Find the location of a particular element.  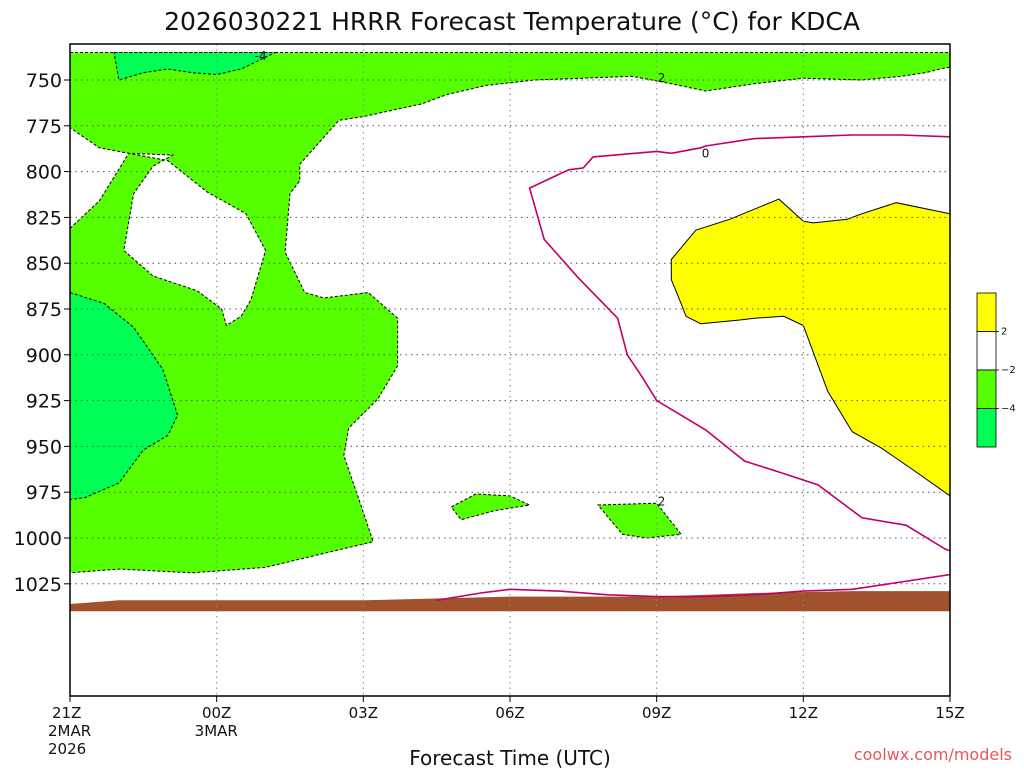

colorbar-label: −4 is located at coordinates (1008, 409).